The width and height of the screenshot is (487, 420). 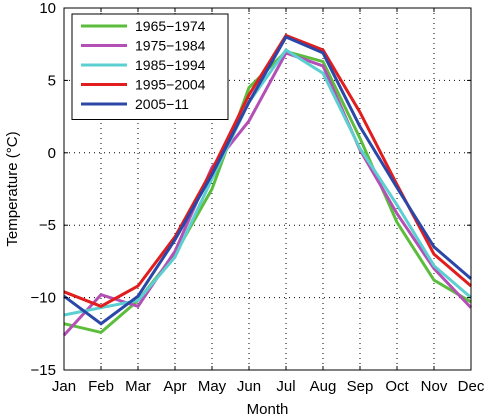 What do you see at coordinates (43, 298) in the screenshot?
I see `y-tick-label: −10` at bounding box center [43, 298].